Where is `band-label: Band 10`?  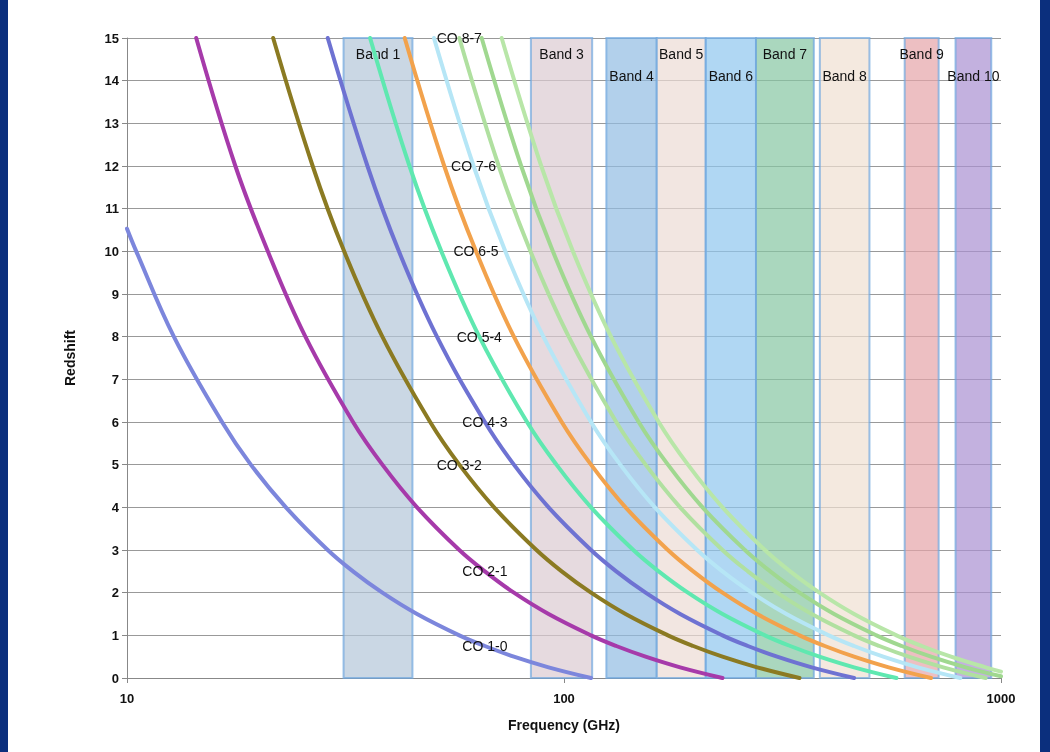 band-label: Band 10 is located at coordinates (973, 76).